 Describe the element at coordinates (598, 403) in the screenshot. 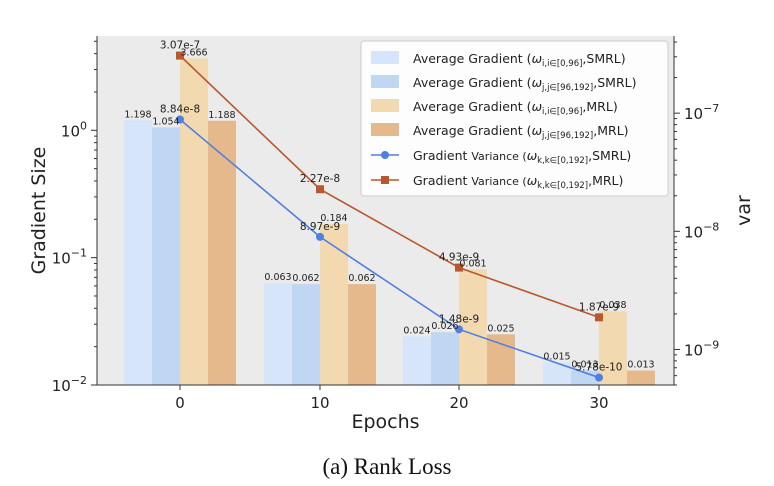

I see `x-tick-label-3: 30` at that location.